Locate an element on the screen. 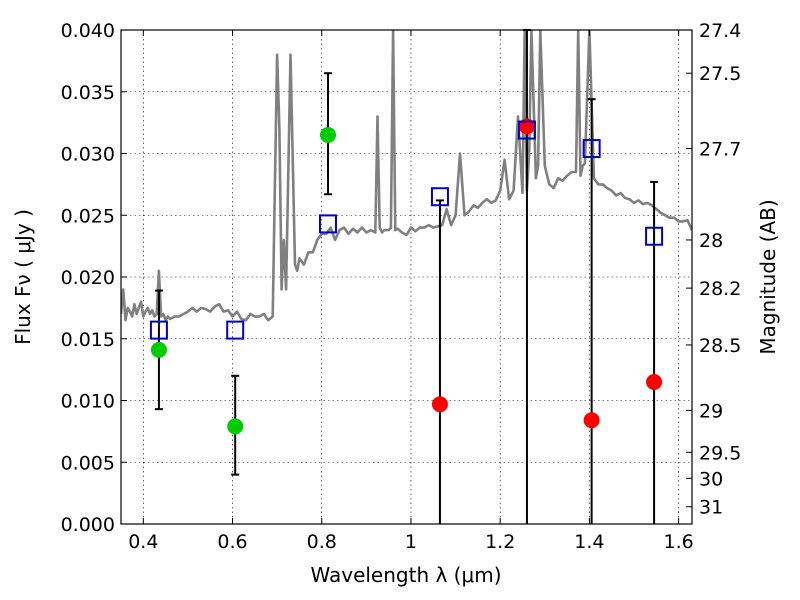 The width and height of the screenshot is (800, 600). x-tick-label: 0.6 is located at coordinates (232, 542).